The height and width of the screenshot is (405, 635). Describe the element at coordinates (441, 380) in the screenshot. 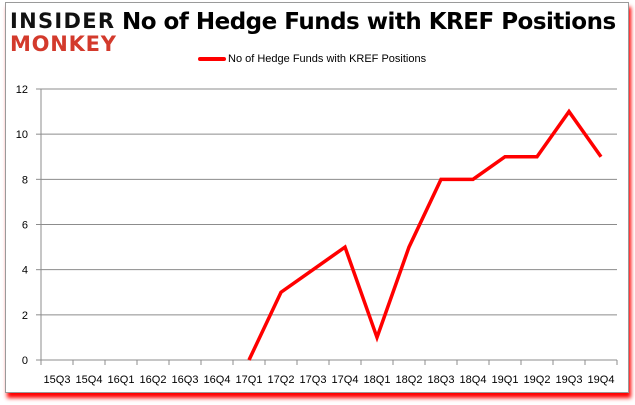

I see `x-tick-label: 18Q3` at that location.